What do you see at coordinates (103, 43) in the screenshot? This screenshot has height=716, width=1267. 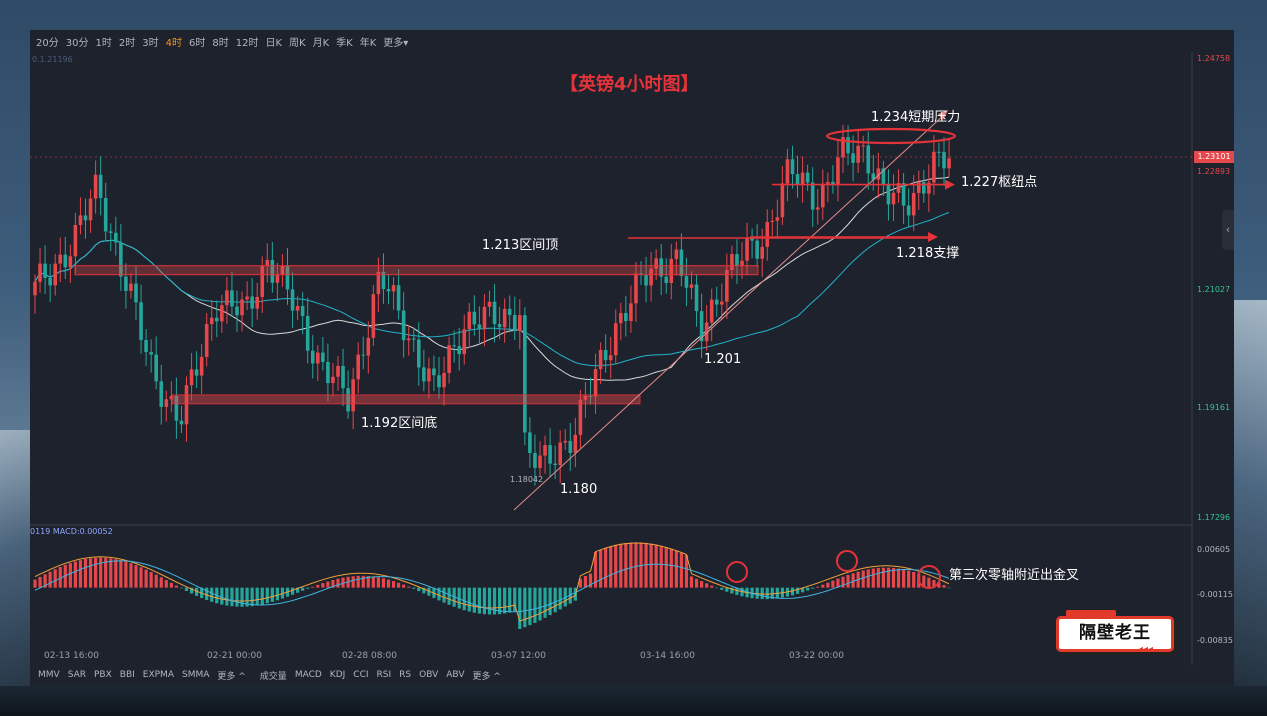 I see `timeframe-1h: 1时` at bounding box center [103, 43].